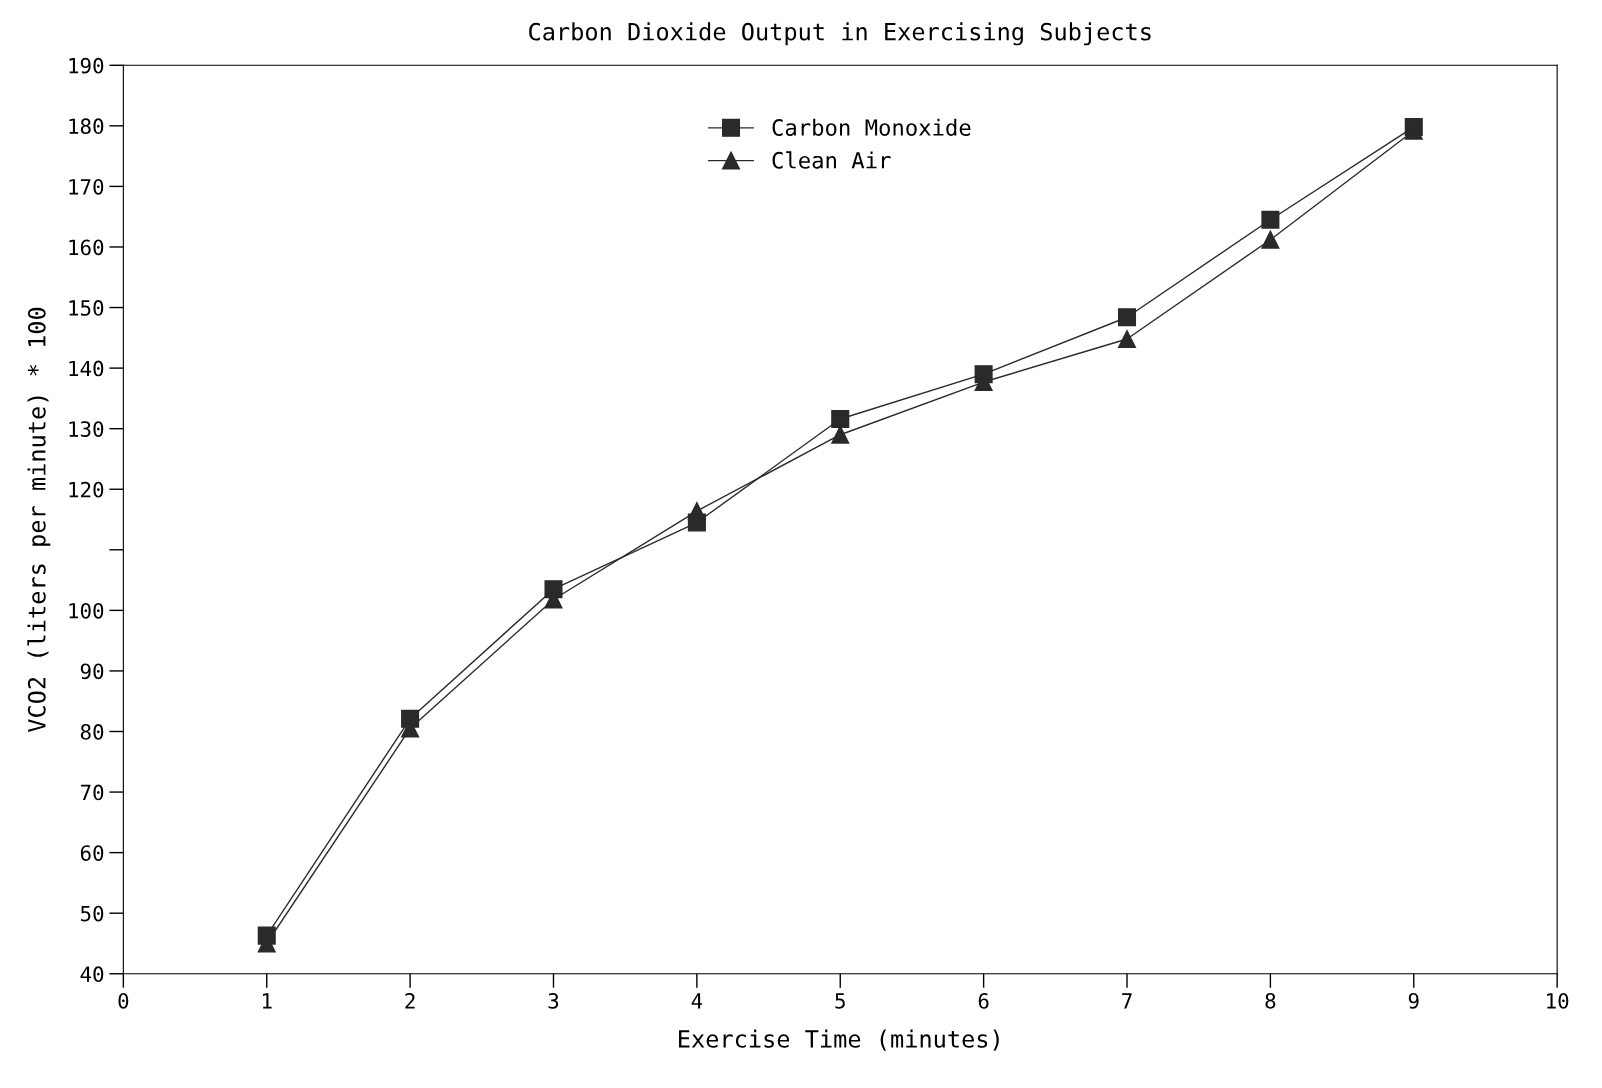 The height and width of the screenshot is (1088, 1602). What do you see at coordinates (267, 1001) in the screenshot?
I see `x-tick-label: 1` at bounding box center [267, 1001].